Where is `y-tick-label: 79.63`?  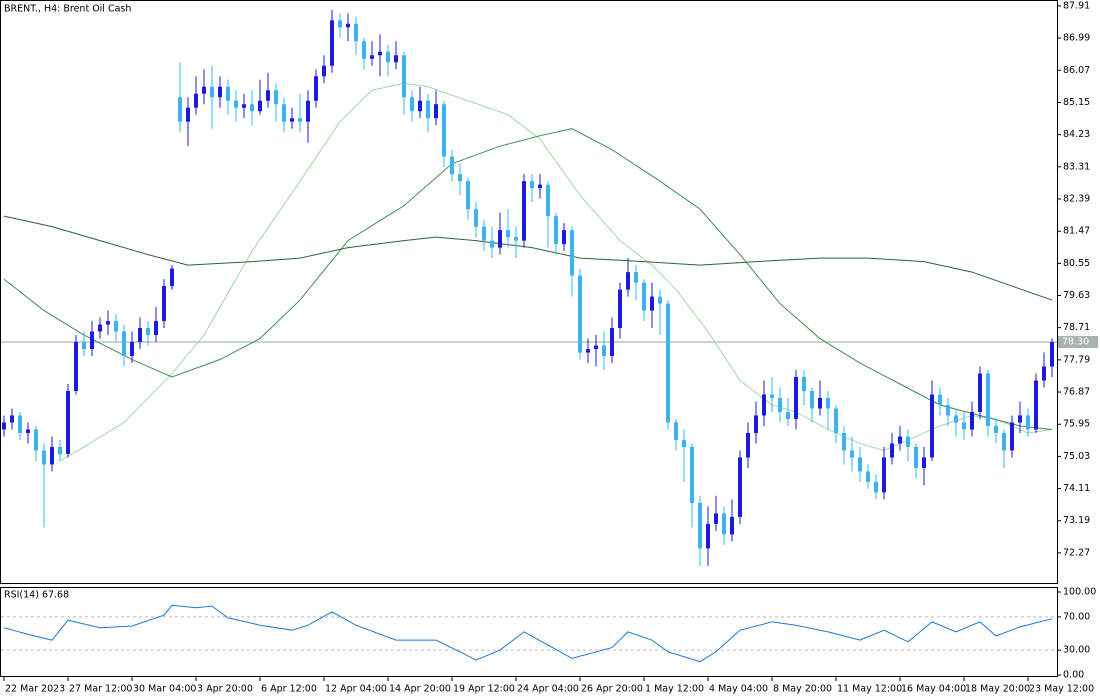
y-tick-label: 79.63 is located at coordinates (1076, 295).